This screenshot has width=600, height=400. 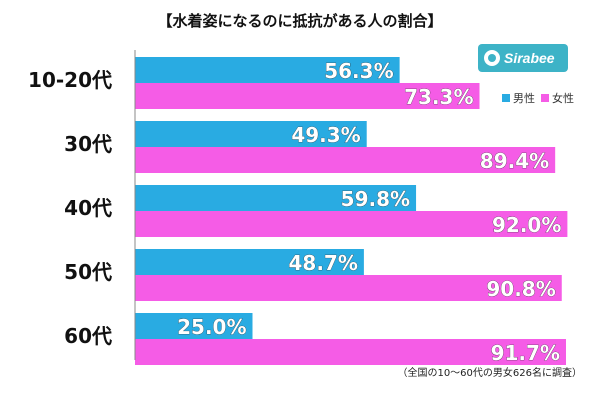 I want to click on category-label: 50代, so click(x=88, y=272).